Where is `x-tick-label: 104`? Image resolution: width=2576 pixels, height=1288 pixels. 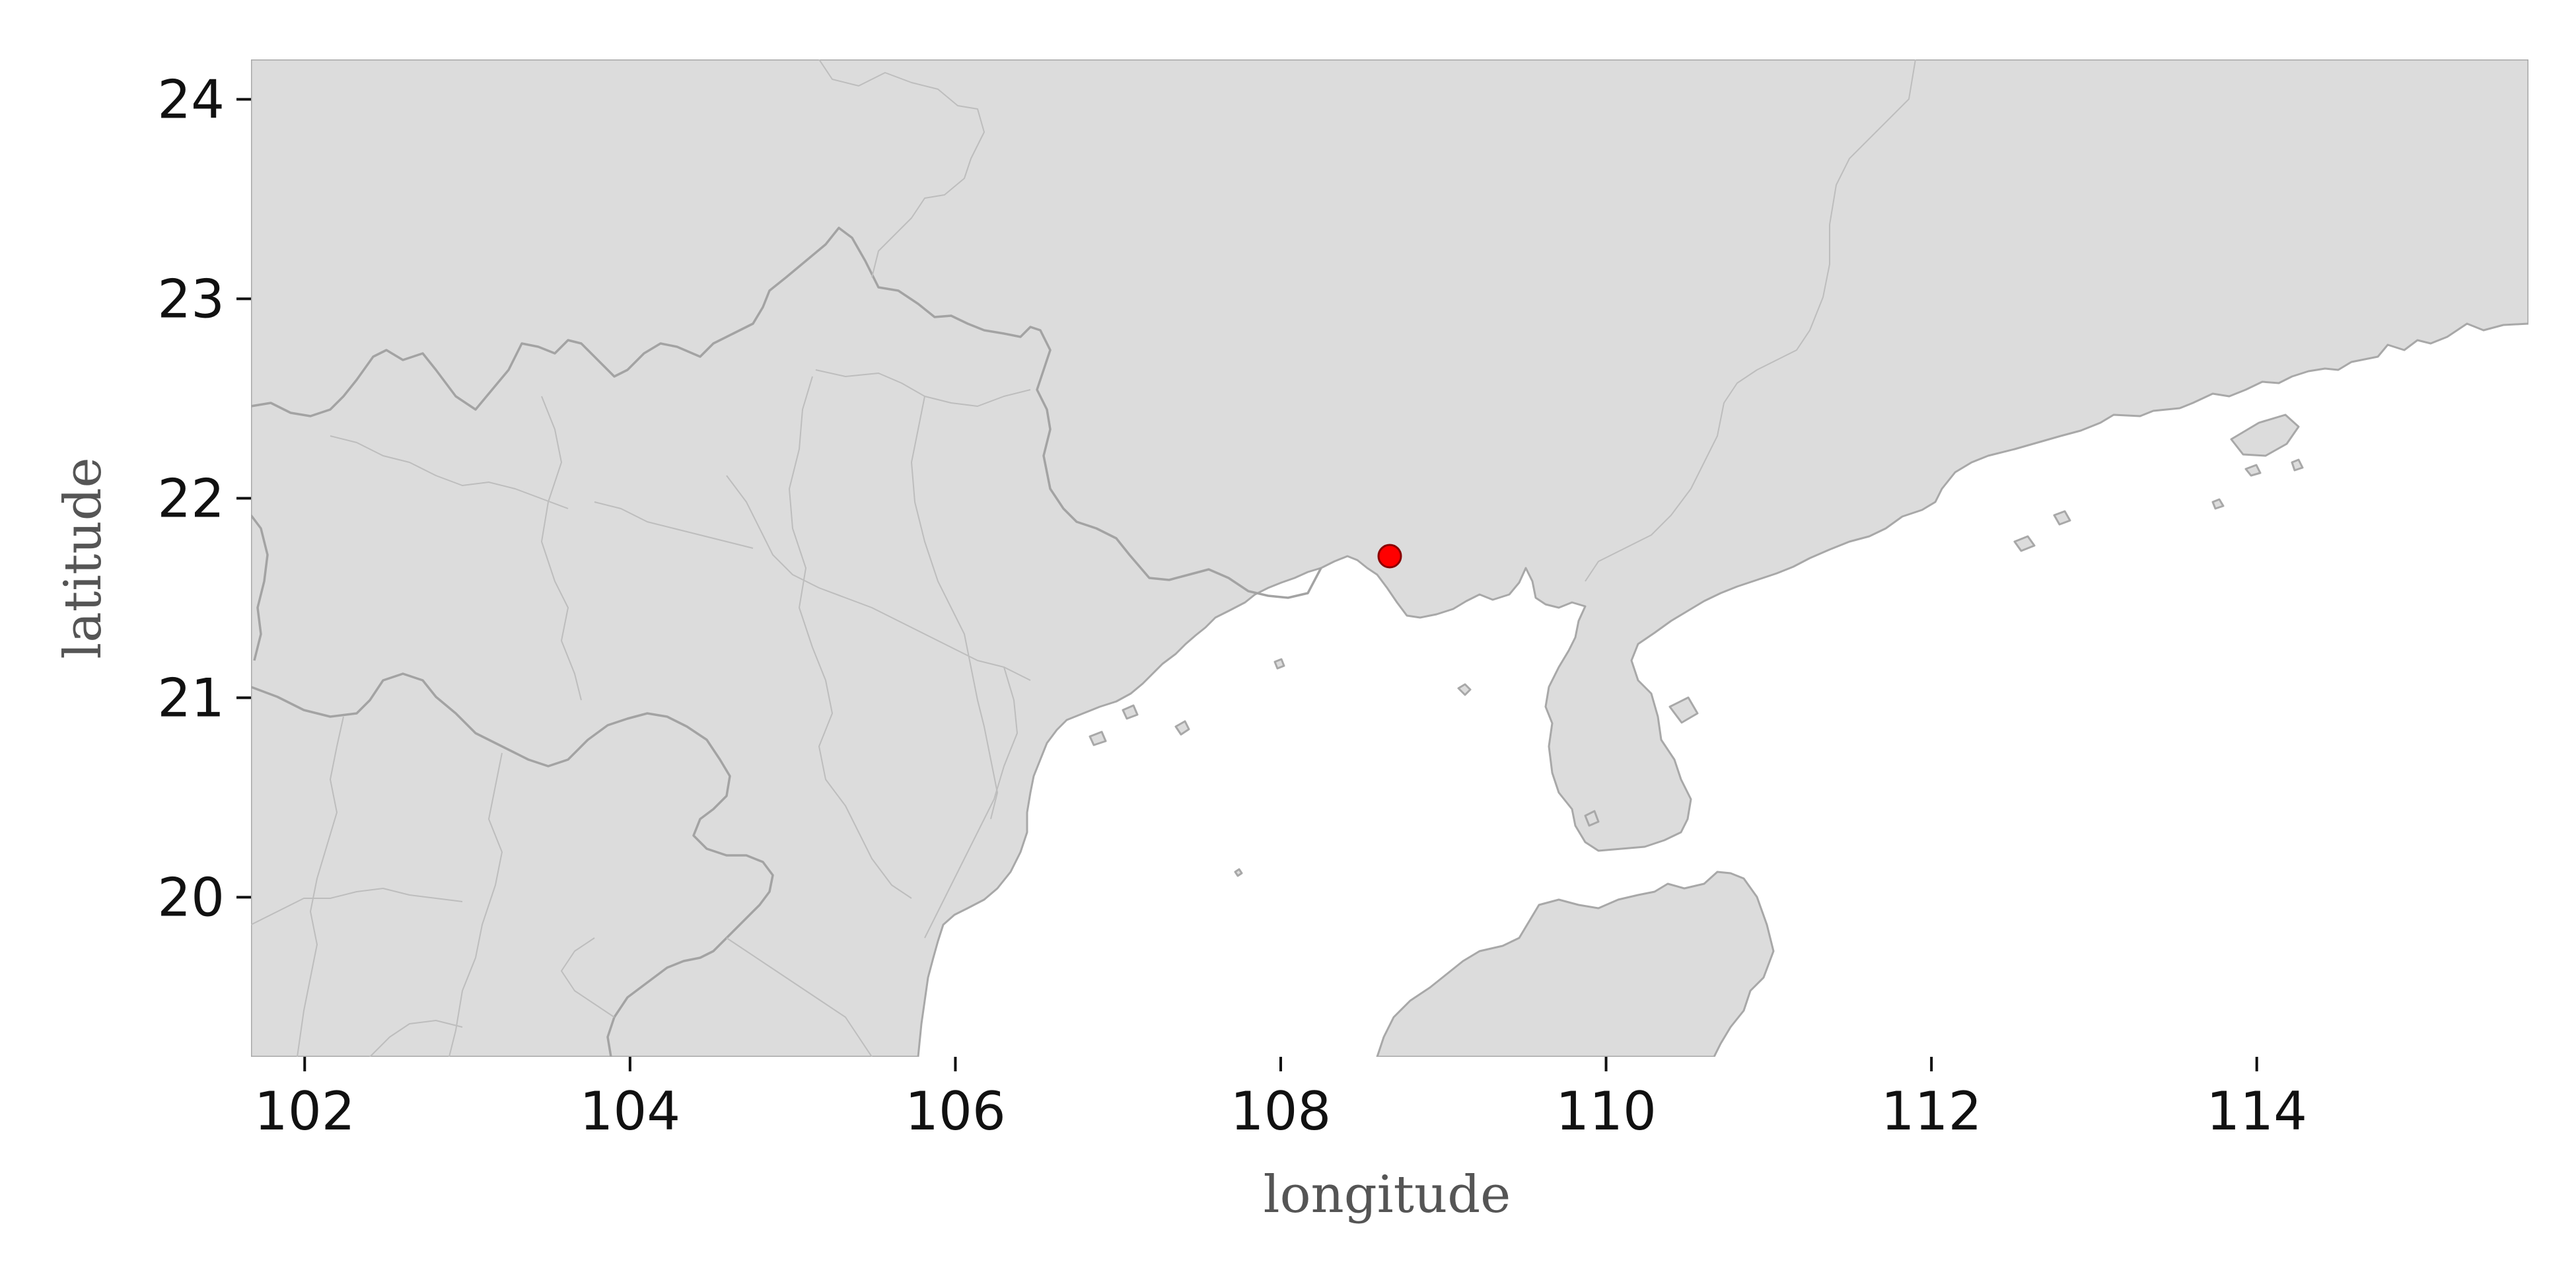
x-tick-label: 104 is located at coordinates (629, 1111).